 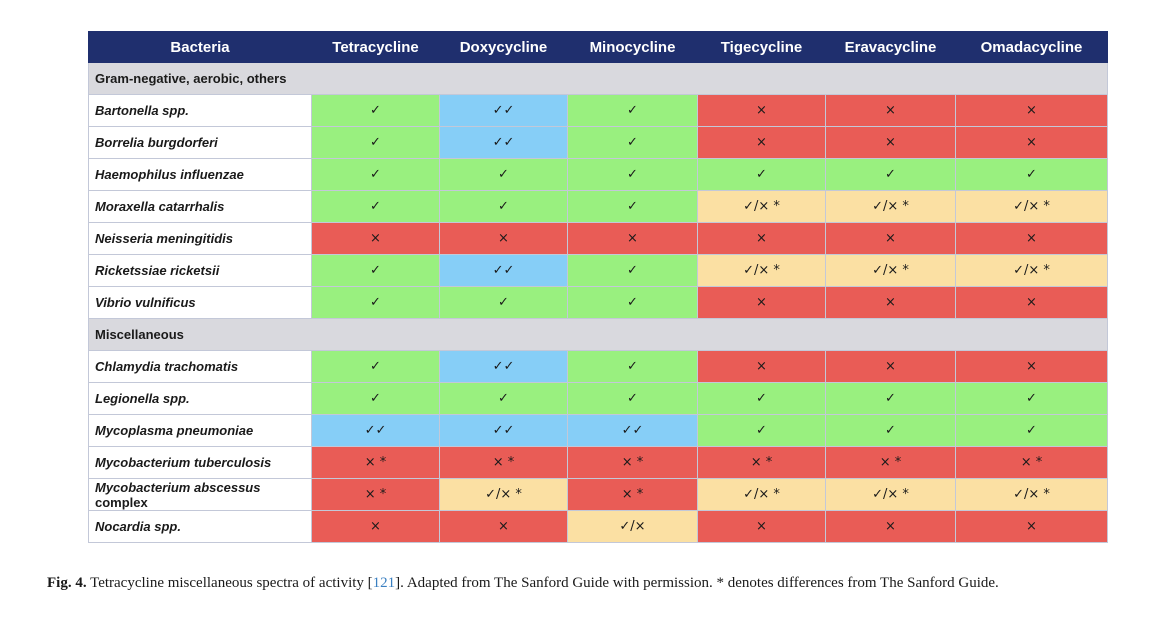 What do you see at coordinates (138, 526) in the screenshot?
I see `bacteria-name-text: Nocardia spp.` at bounding box center [138, 526].